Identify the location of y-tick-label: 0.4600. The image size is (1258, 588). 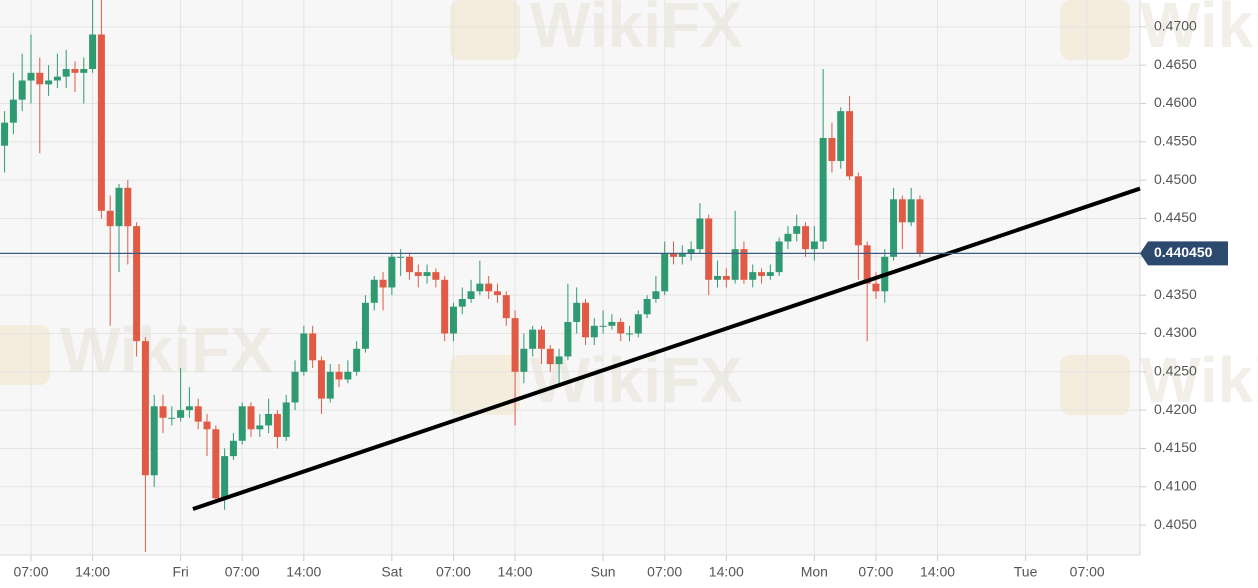
(1175, 102).